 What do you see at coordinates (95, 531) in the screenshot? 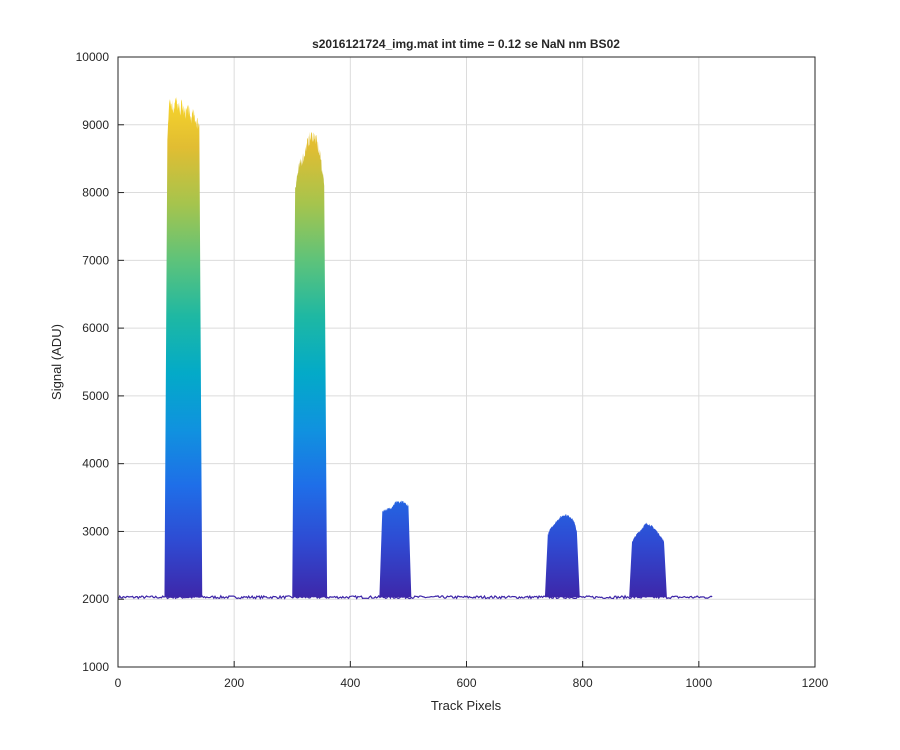
I see `y-tick-label: 3000` at bounding box center [95, 531].